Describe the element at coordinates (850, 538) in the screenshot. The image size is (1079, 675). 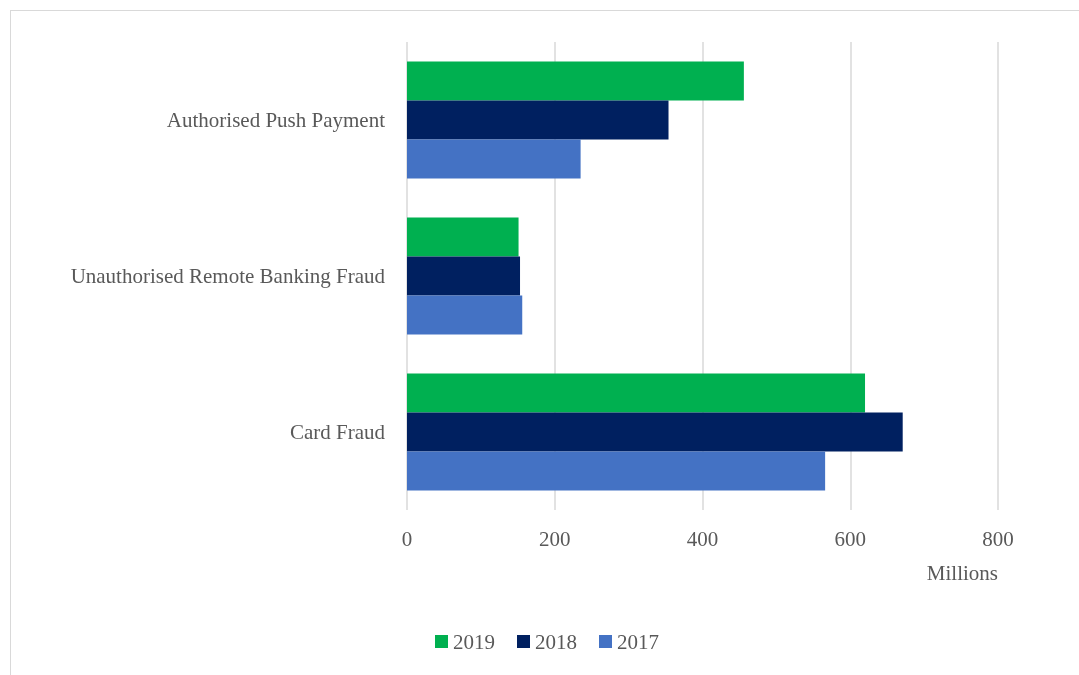
I see `x-tick-label: 600` at that location.